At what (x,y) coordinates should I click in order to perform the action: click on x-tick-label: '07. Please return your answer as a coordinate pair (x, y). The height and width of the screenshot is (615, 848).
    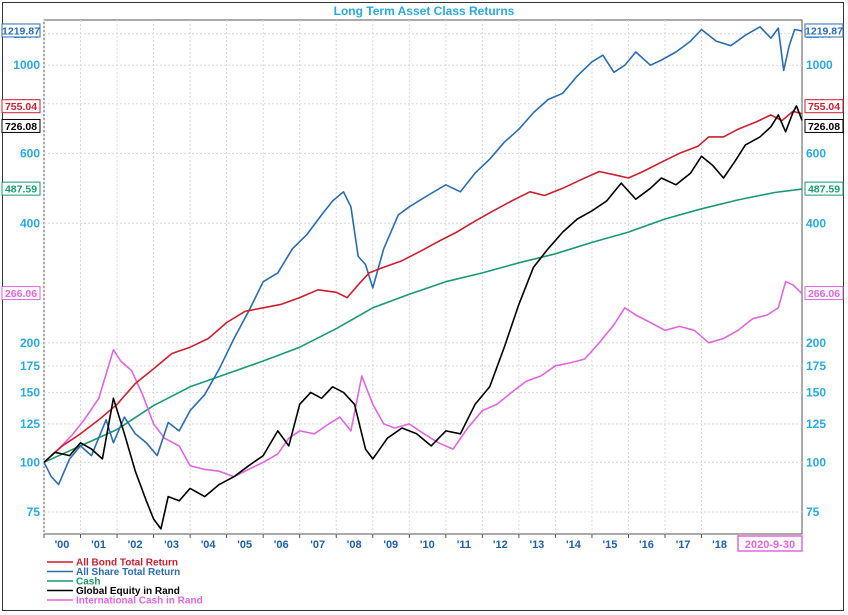
    Looking at the image, I should click on (317, 545).